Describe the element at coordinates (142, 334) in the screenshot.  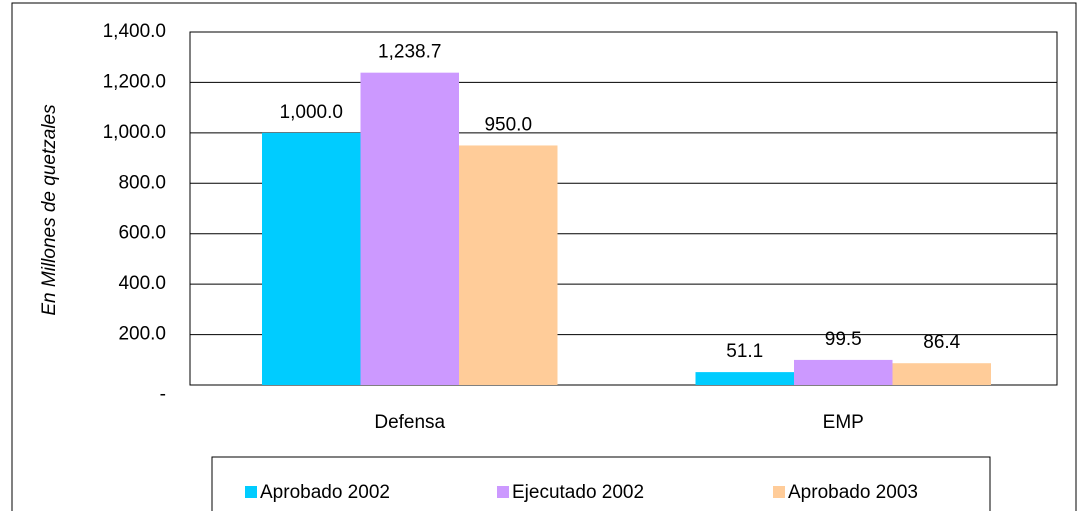
I see `y-tick-label: 200.0` at that location.